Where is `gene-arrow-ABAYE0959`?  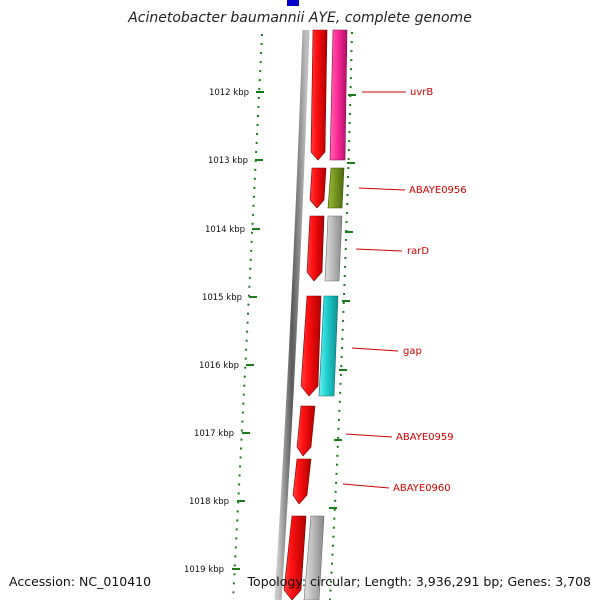
gene-arrow-ABAYE0959 is located at coordinates (306, 431).